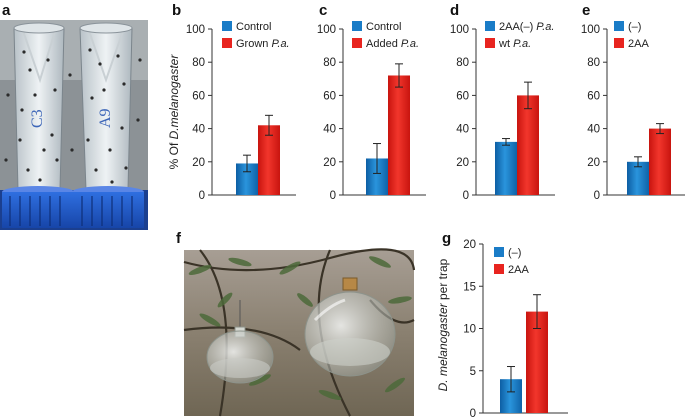  Describe the element at coordinates (6, 10) in the screenshot. I see `panel-label-a: a` at that location.